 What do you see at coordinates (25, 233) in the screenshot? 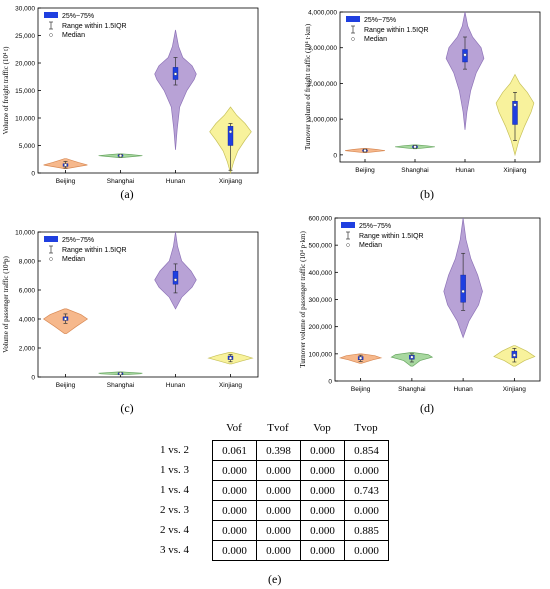
I see `y-tick-label: 10,000` at bounding box center [25, 233].